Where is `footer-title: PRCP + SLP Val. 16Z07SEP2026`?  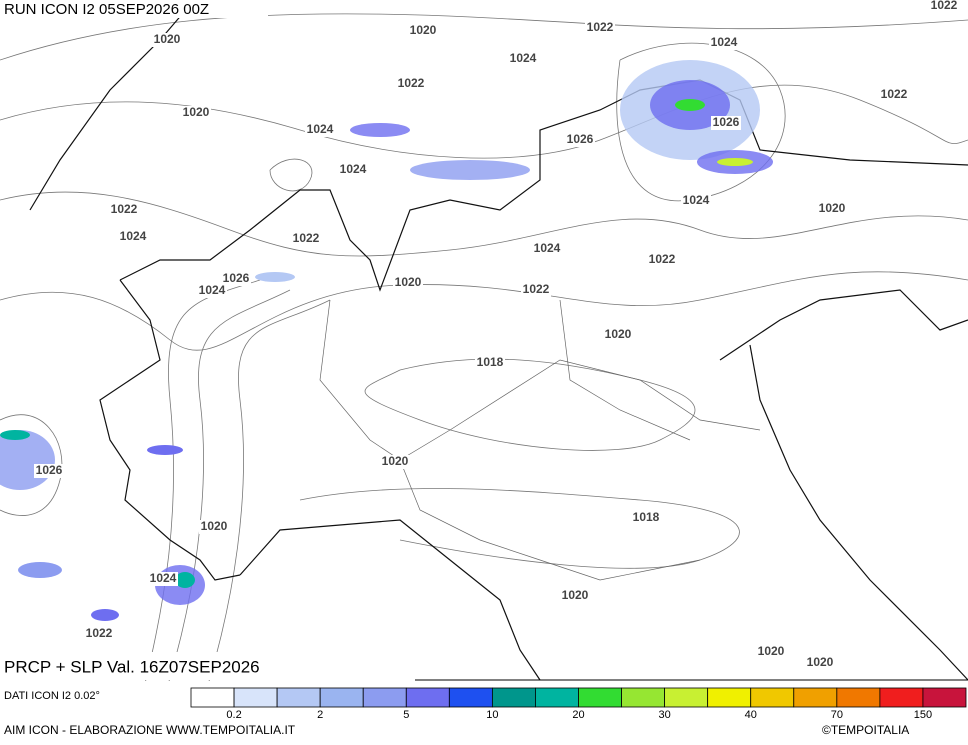
footer-title: PRCP + SLP Val. 16Z07SEP2026 is located at coordinates (132, 666).